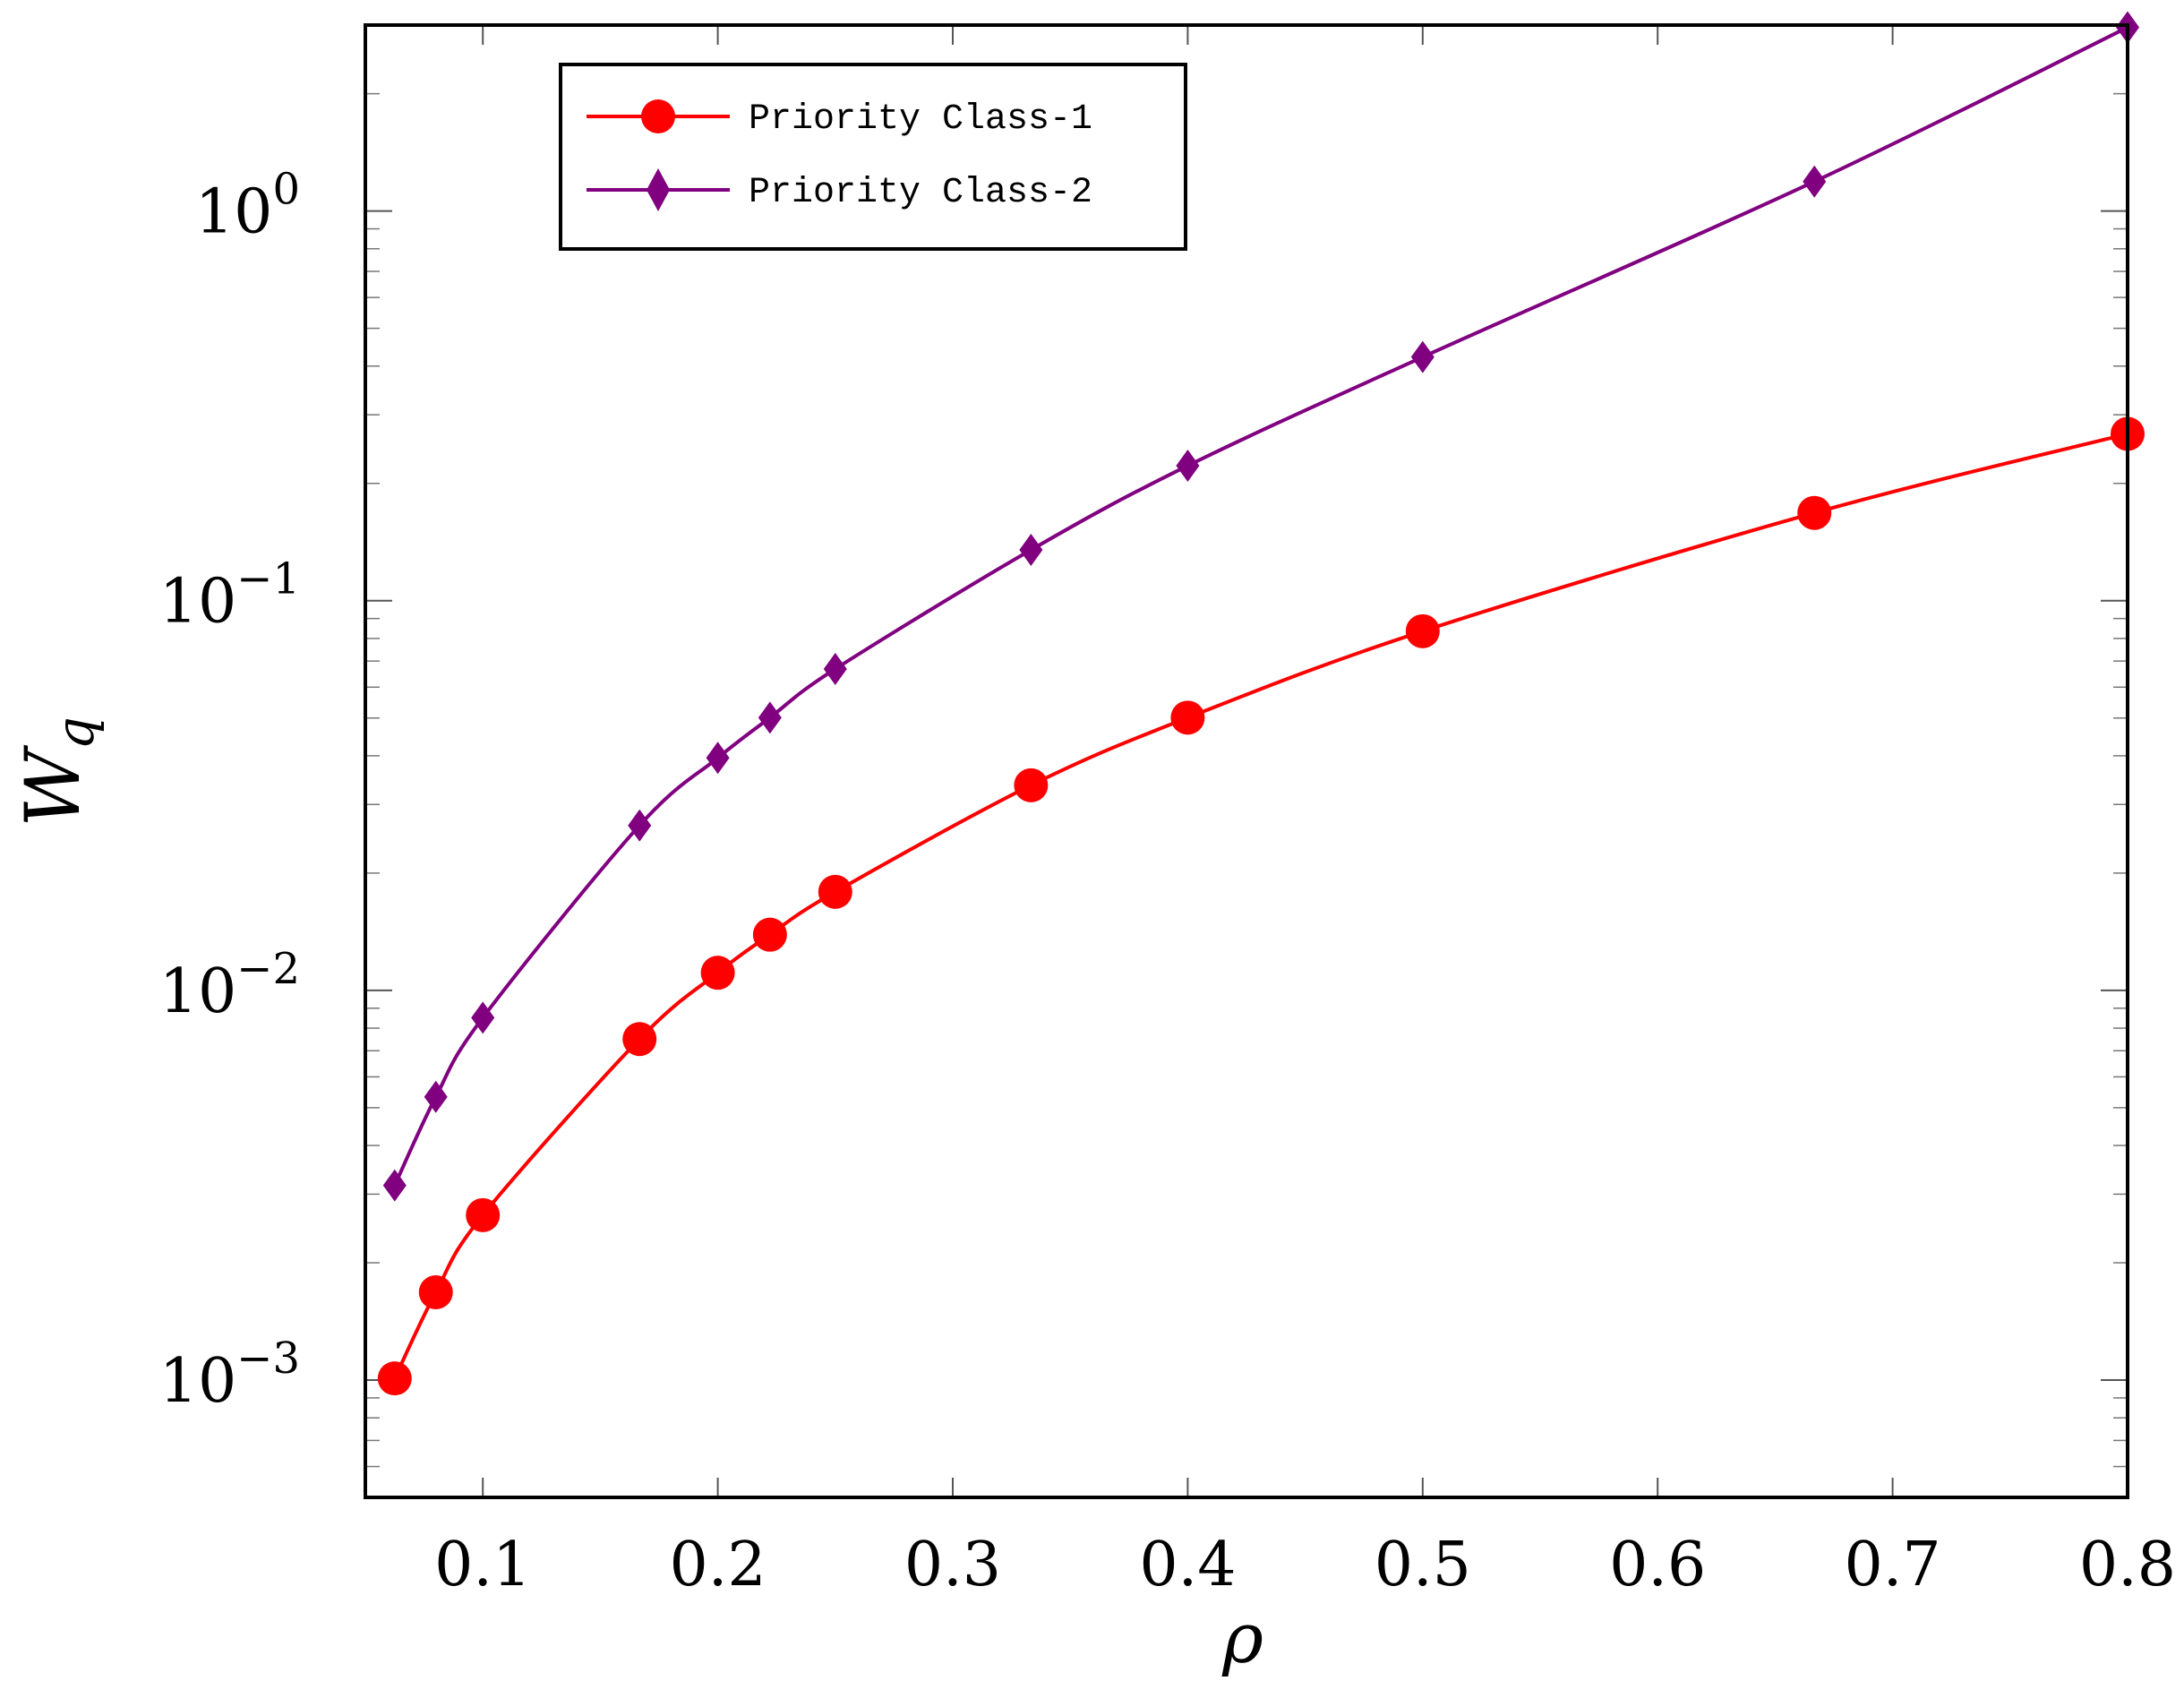 The width and height of the screenshot is (2184, 1698). What do you see at coordinates (268, 969) in the screenshot?
I see `y-tick-label-exponent: −2` at bounding box center [268, 969].